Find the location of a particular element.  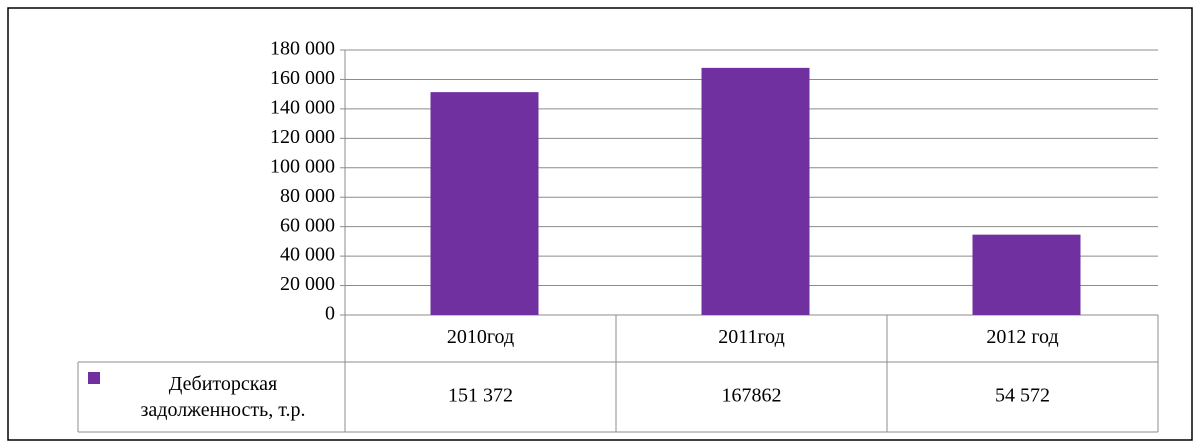

data-label: 54 572 is located at coordinates (1022, 396).